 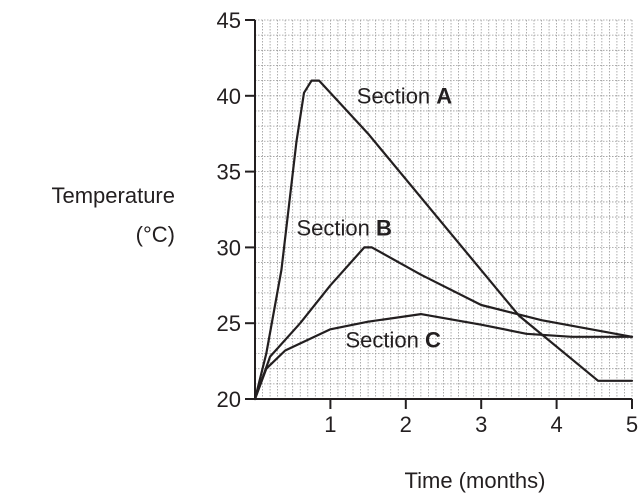 What do you see at coordinates (229, 323) in the screenshot?
I see `y-tick-label: 25` at bounding box center [229, 323].